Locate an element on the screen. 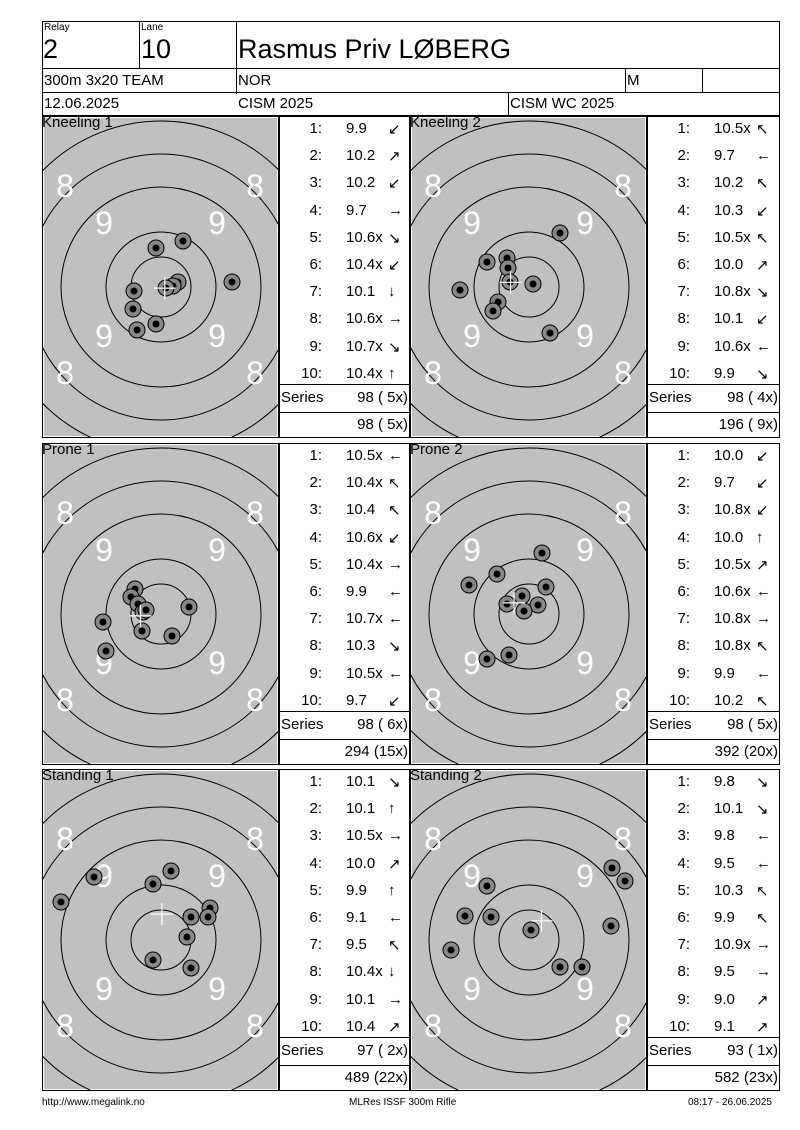 The height and width of the screenshot is (1130, 800). total-divider is located at coordinates (344, 739).